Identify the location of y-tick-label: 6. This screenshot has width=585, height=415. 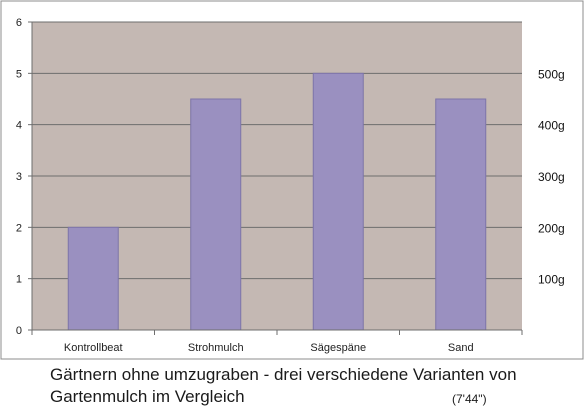
(19, 23).